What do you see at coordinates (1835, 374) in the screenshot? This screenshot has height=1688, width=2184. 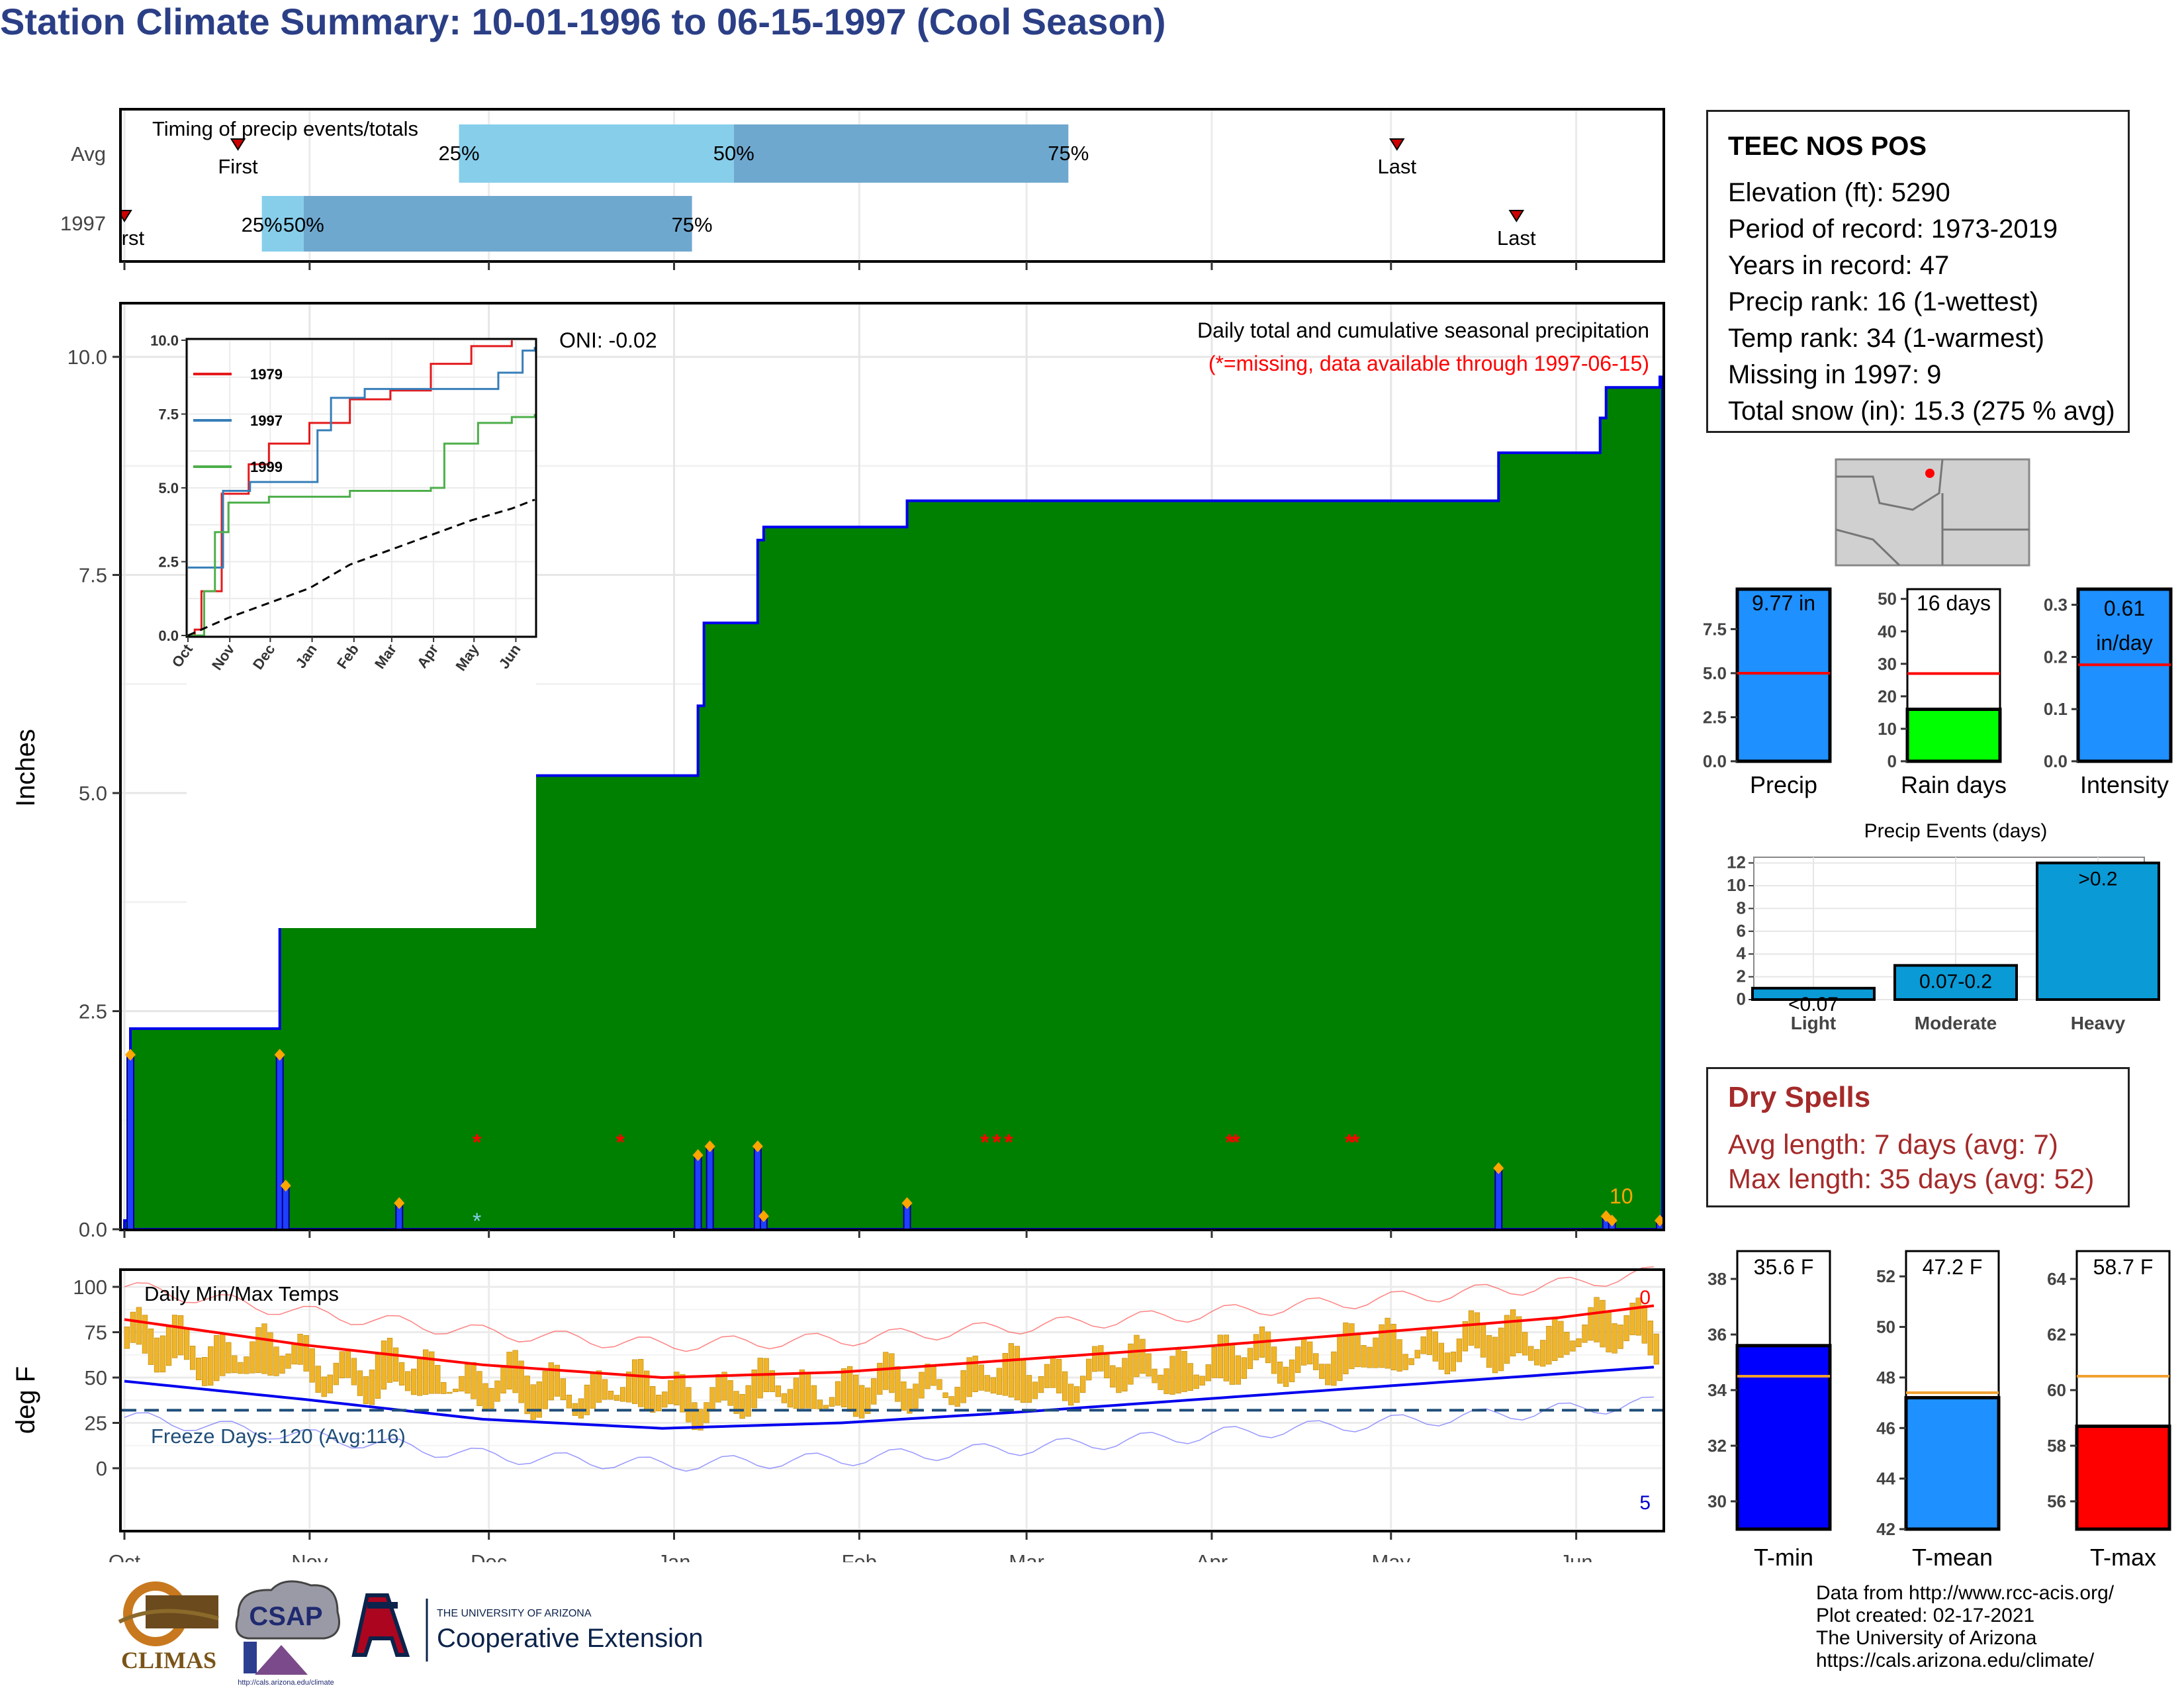 I see `station-missing: Missing in 1997: 9` at bounding box center [1835, 374].